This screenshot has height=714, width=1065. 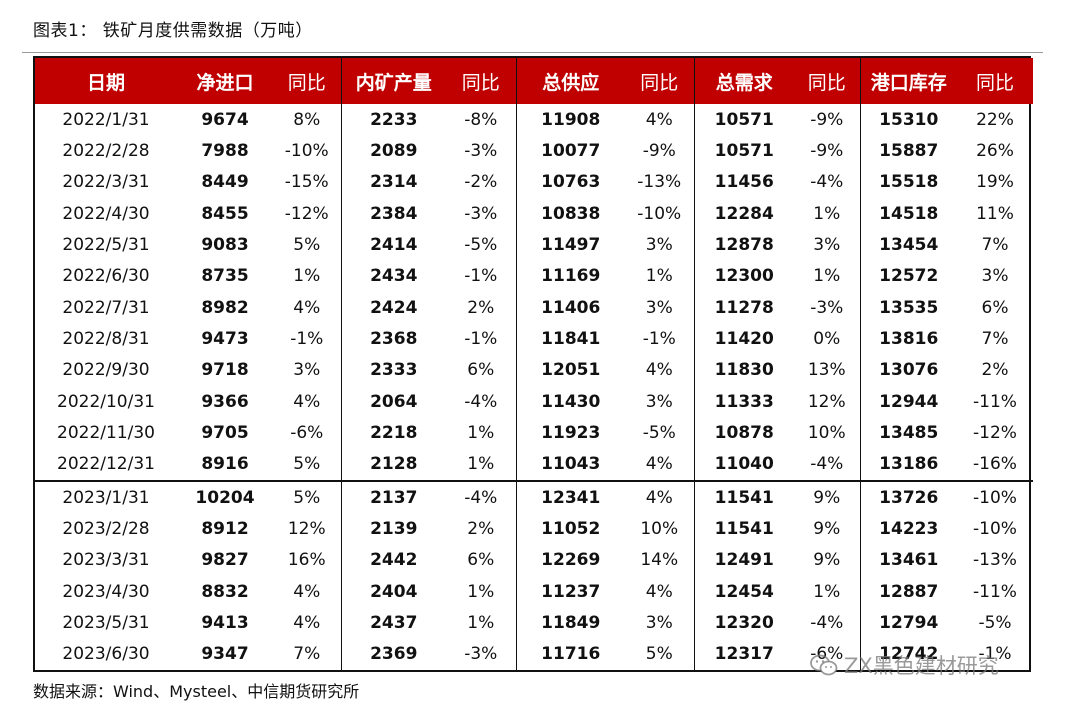 I want to click on value-cell: 2233, so click(x=393, y=120).